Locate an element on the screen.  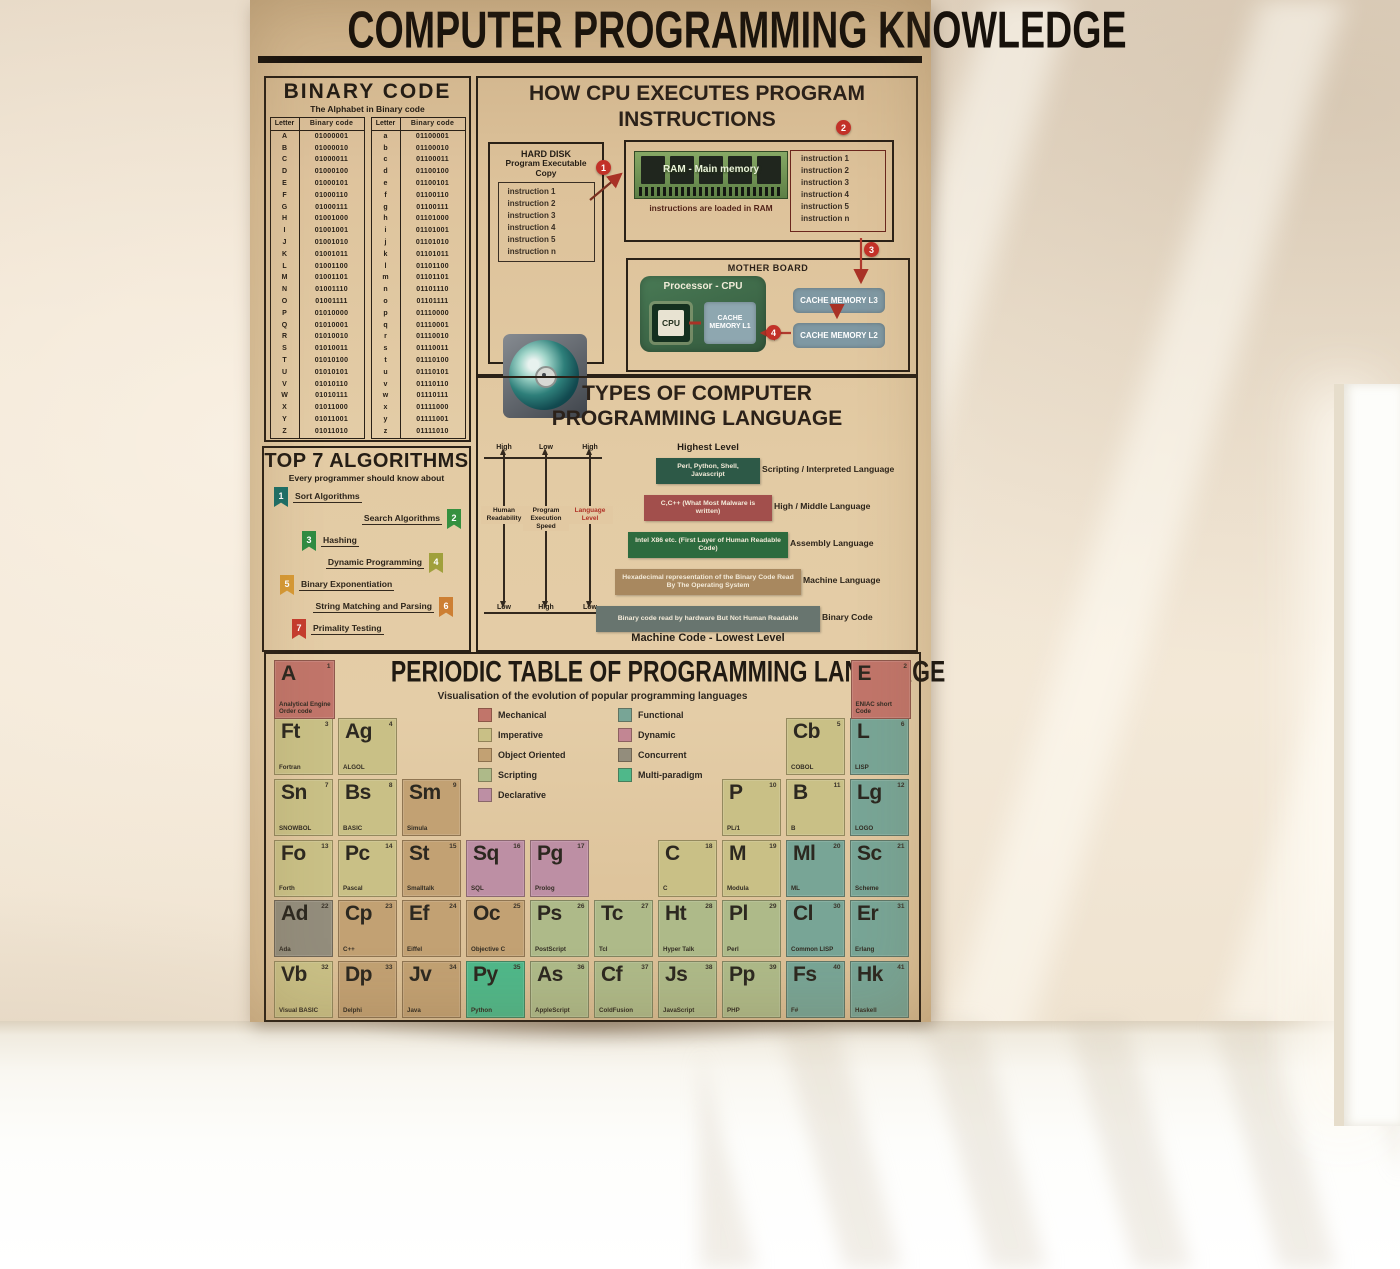
element-name: Prolog is located at coordinates (545, 889).